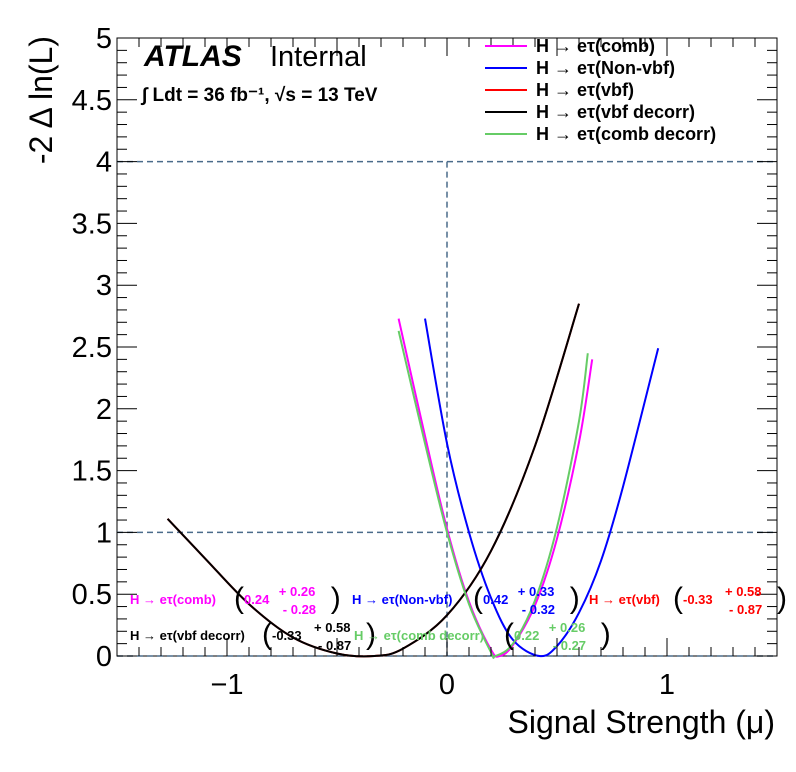  What do you see at coordinates (41, 100) in the screenshot?
I see `y-axis-title: -2 Δ ln(L)` at bounding box center [41, 100].